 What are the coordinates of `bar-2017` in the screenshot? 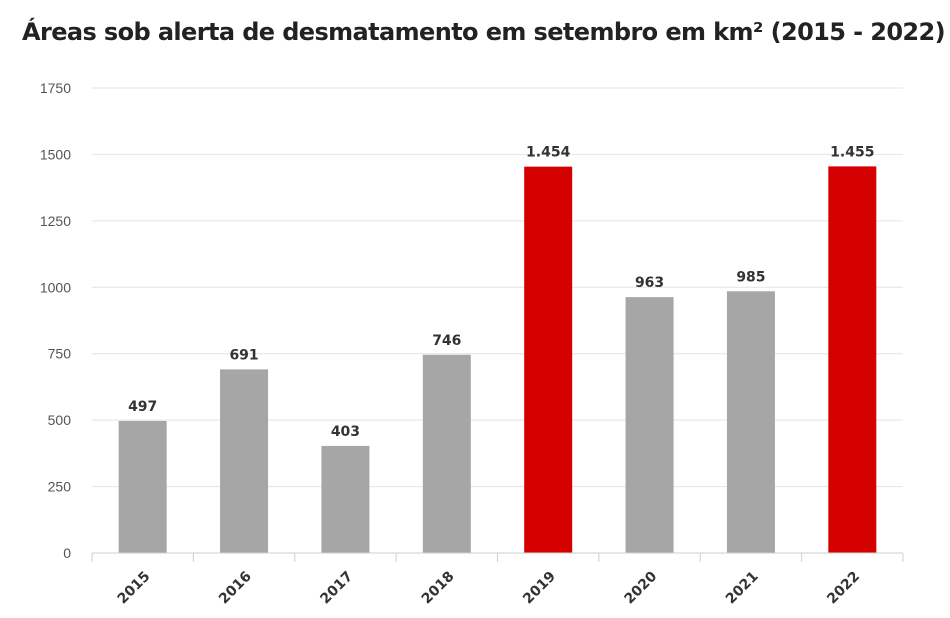 It's located at (345, 499).